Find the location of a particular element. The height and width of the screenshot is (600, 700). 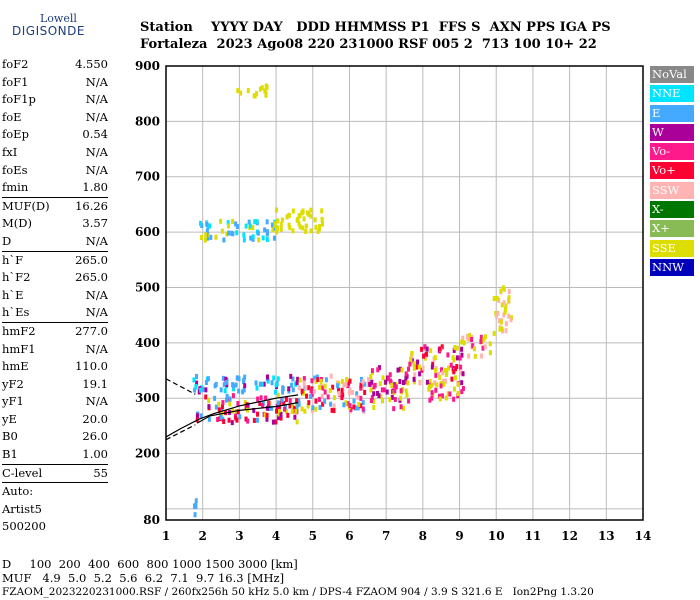

legend: NoVal NNE E W Vo- Vo+ SSW X- X+ SSE NNW is located at coordinates (672, 172).